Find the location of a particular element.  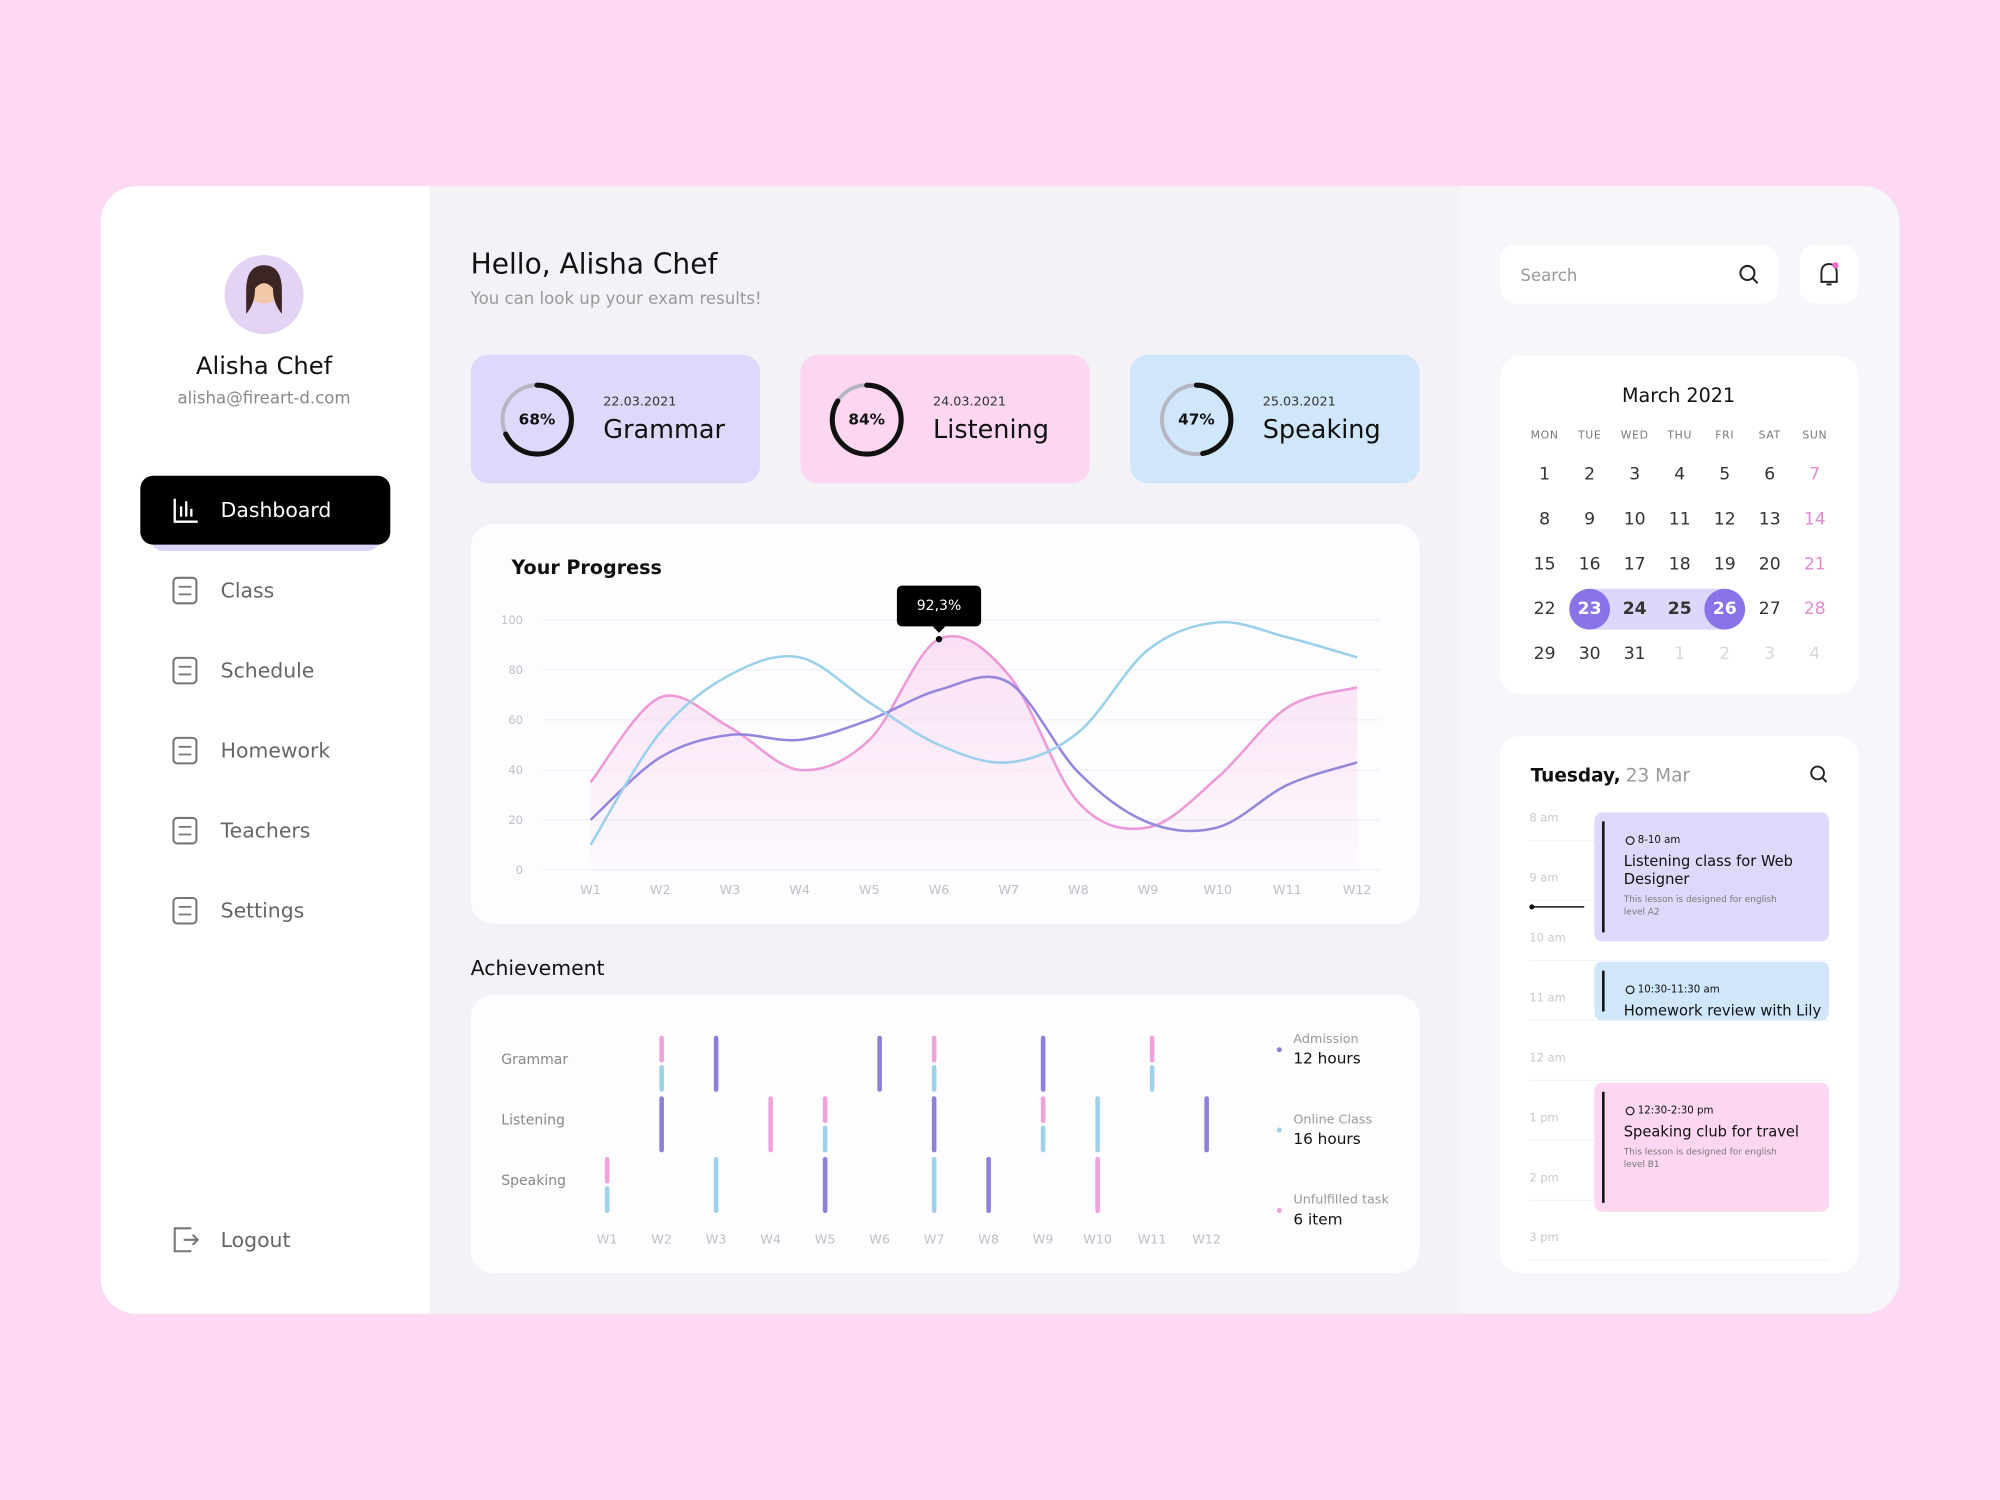

hour-label: 8 am is located at coordinates (1543, 818).